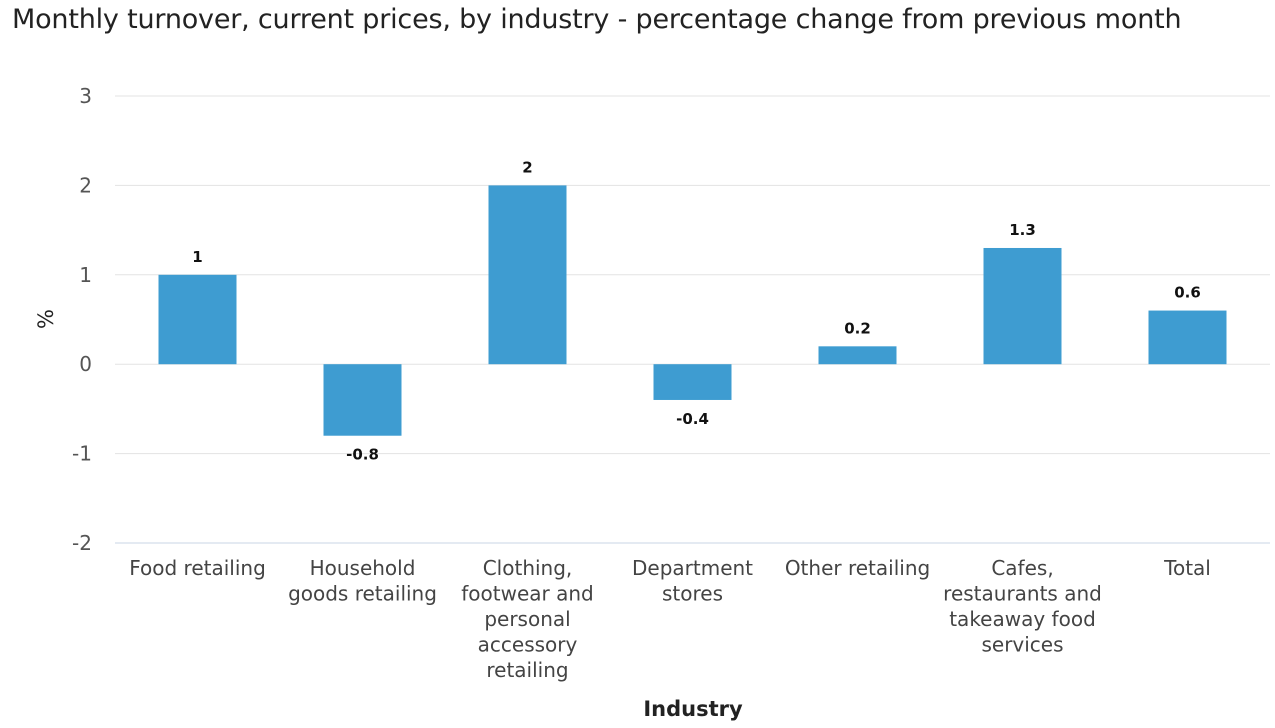  Describe the element at coordinates (82, 543) in the screenshot. I see `y-tick-label: -2` at that location.